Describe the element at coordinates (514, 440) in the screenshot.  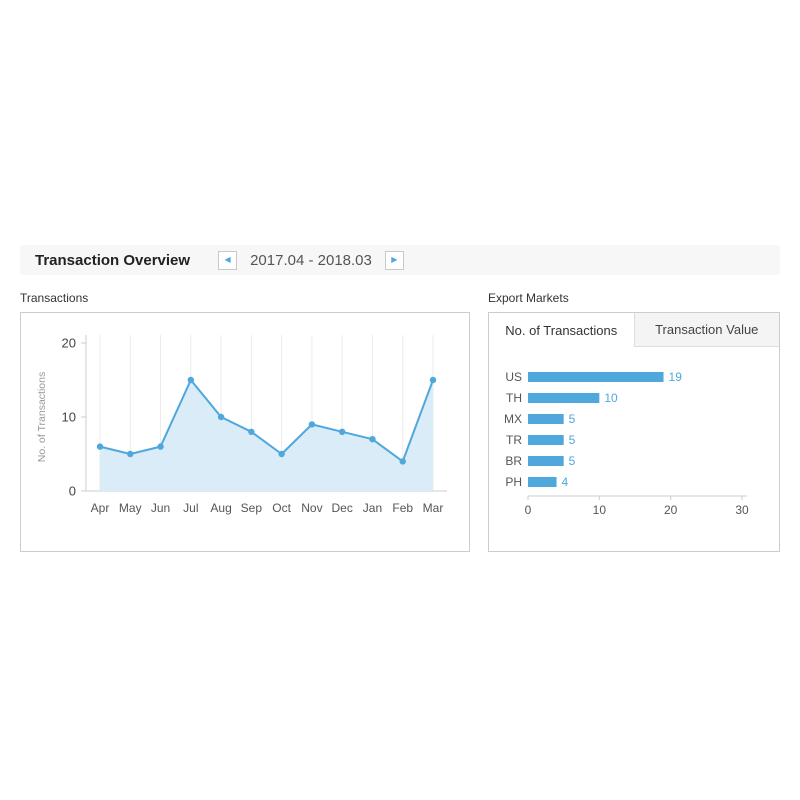
I see `svg-text: TR` at that location.